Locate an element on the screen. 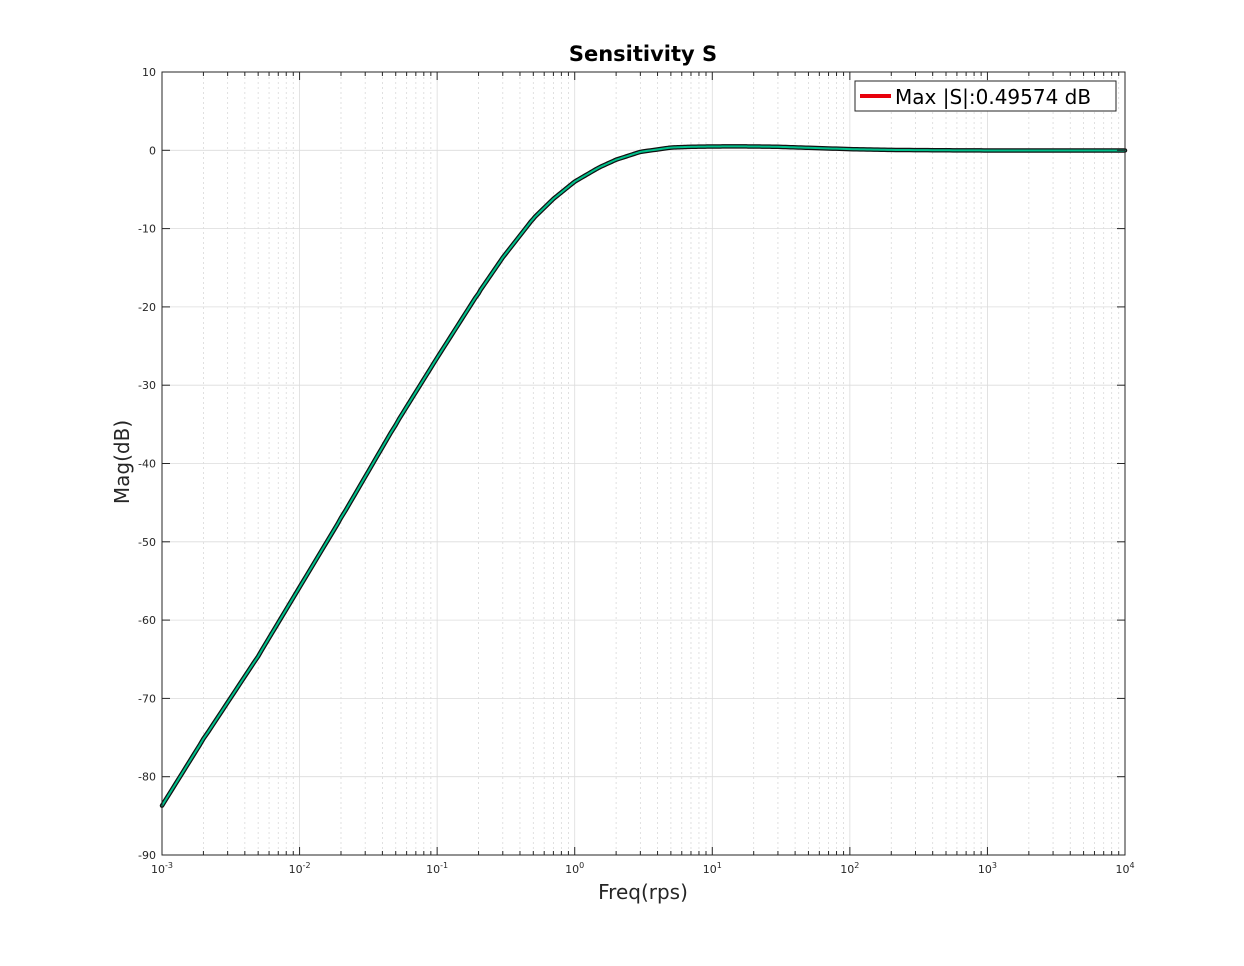 The height and width of the screenshot is (966, 1244). legend-entry-label: Max |S|:0.49574 dB is located at coordinates (993, 97).